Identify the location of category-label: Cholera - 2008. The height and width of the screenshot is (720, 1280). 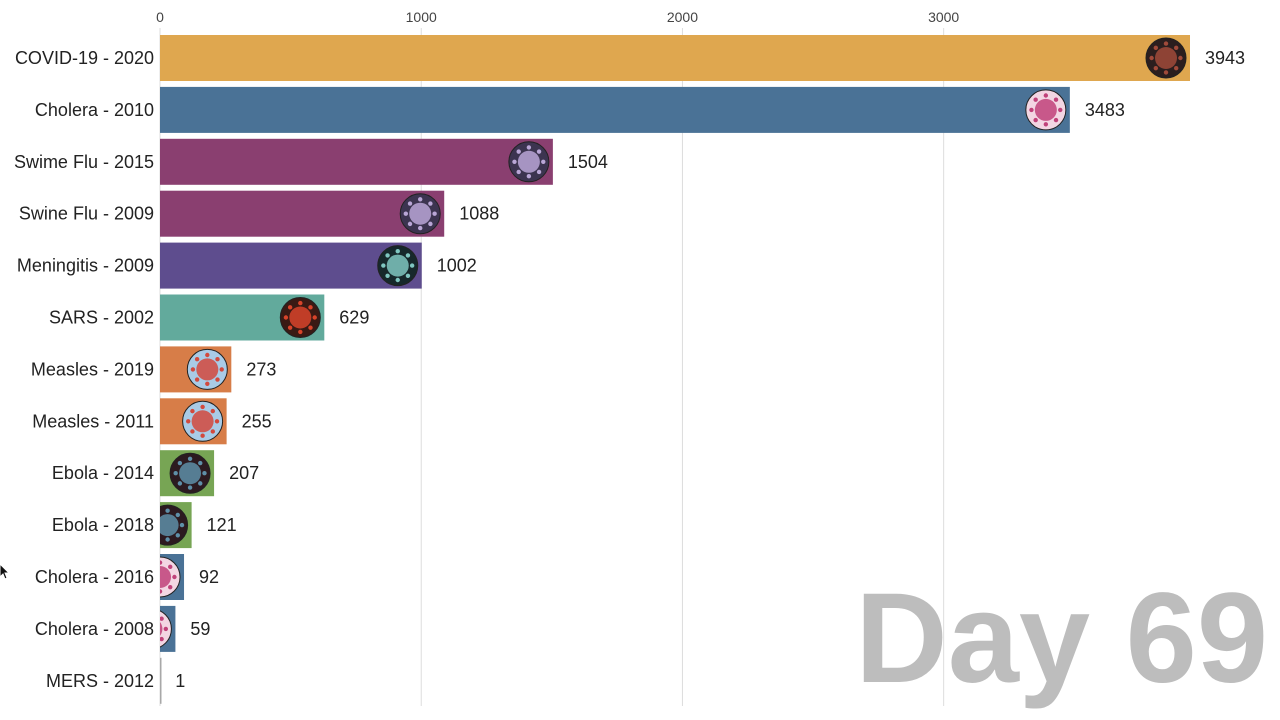
(94, 629).